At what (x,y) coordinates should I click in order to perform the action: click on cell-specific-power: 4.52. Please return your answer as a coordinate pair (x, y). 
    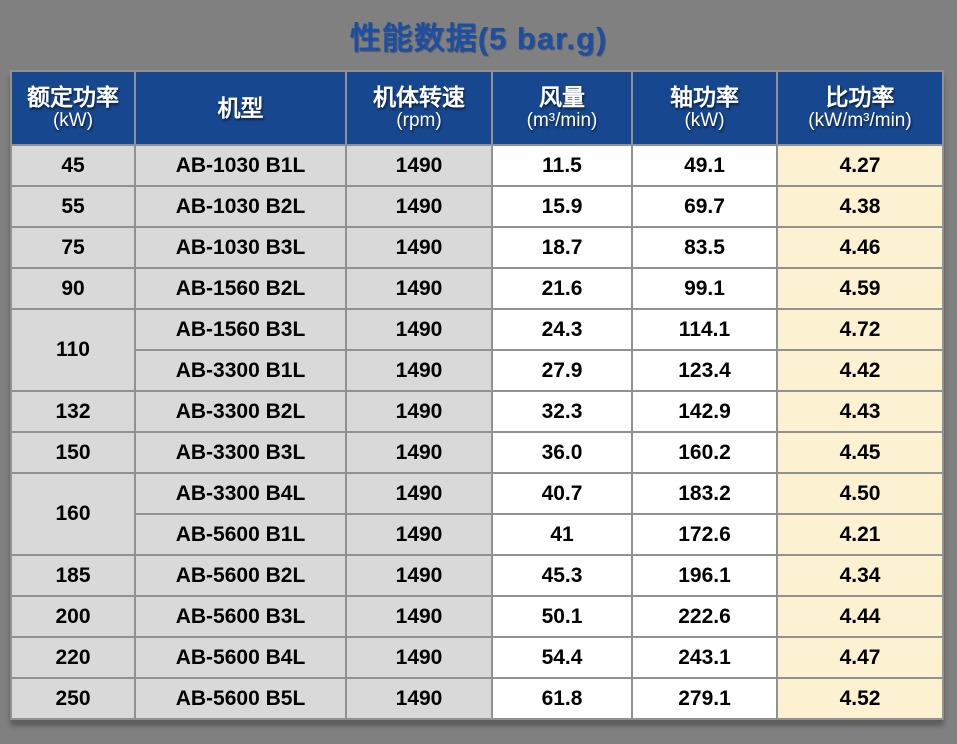
    Looking at the image, I should click on (860, 698).